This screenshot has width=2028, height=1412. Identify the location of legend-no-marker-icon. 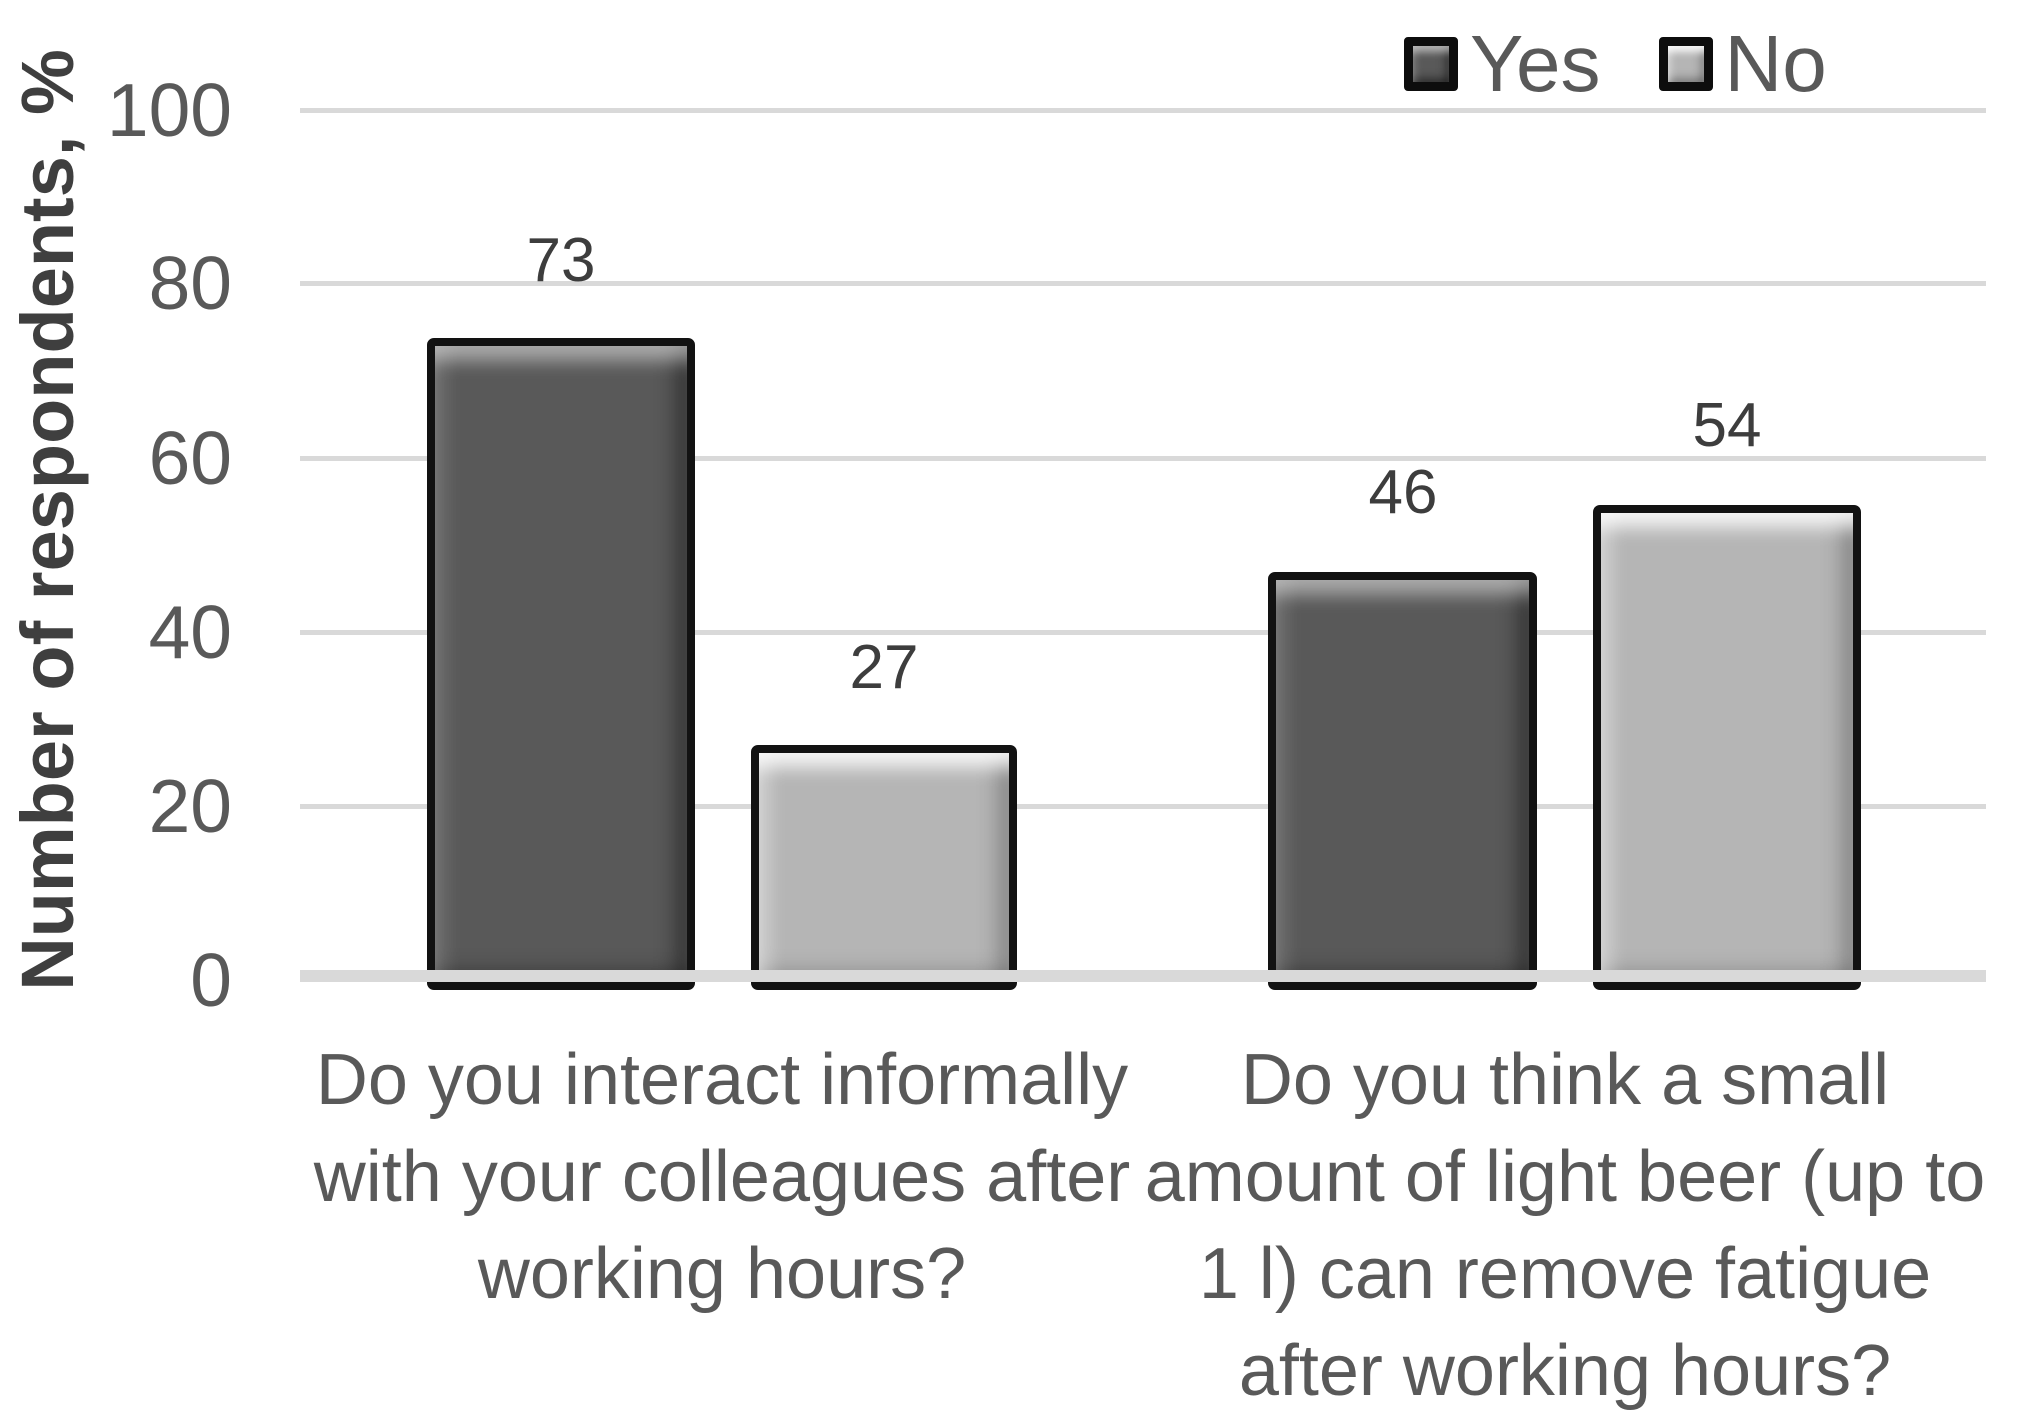
(1685, 64).